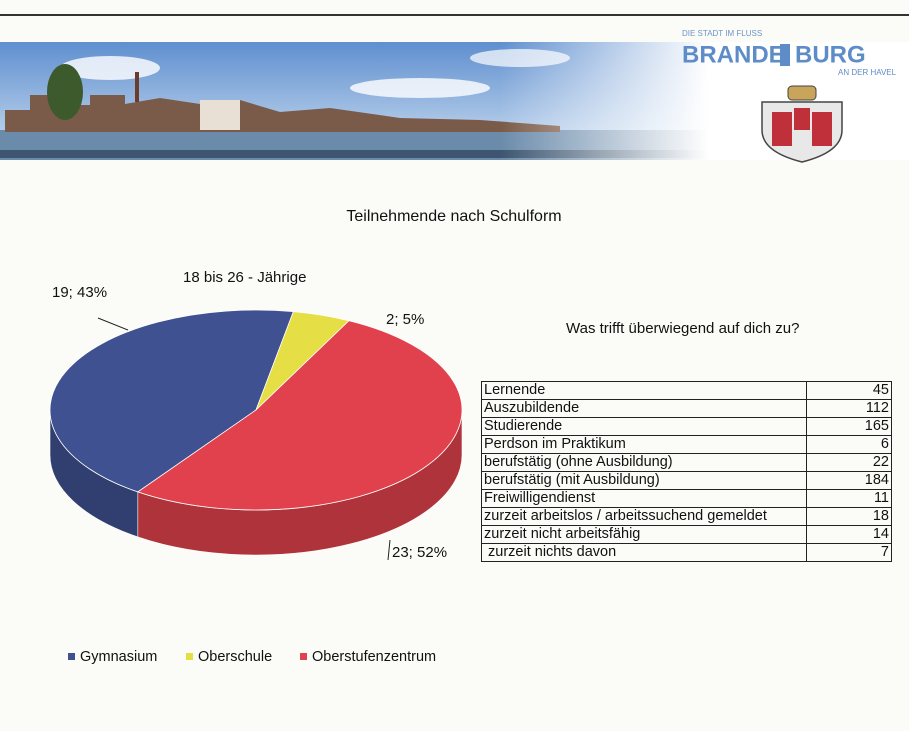  Describe the element at coordinates (453, 216) in the screenshot. I see `chart-title: Teilnehmende nach Schulform` at that location.